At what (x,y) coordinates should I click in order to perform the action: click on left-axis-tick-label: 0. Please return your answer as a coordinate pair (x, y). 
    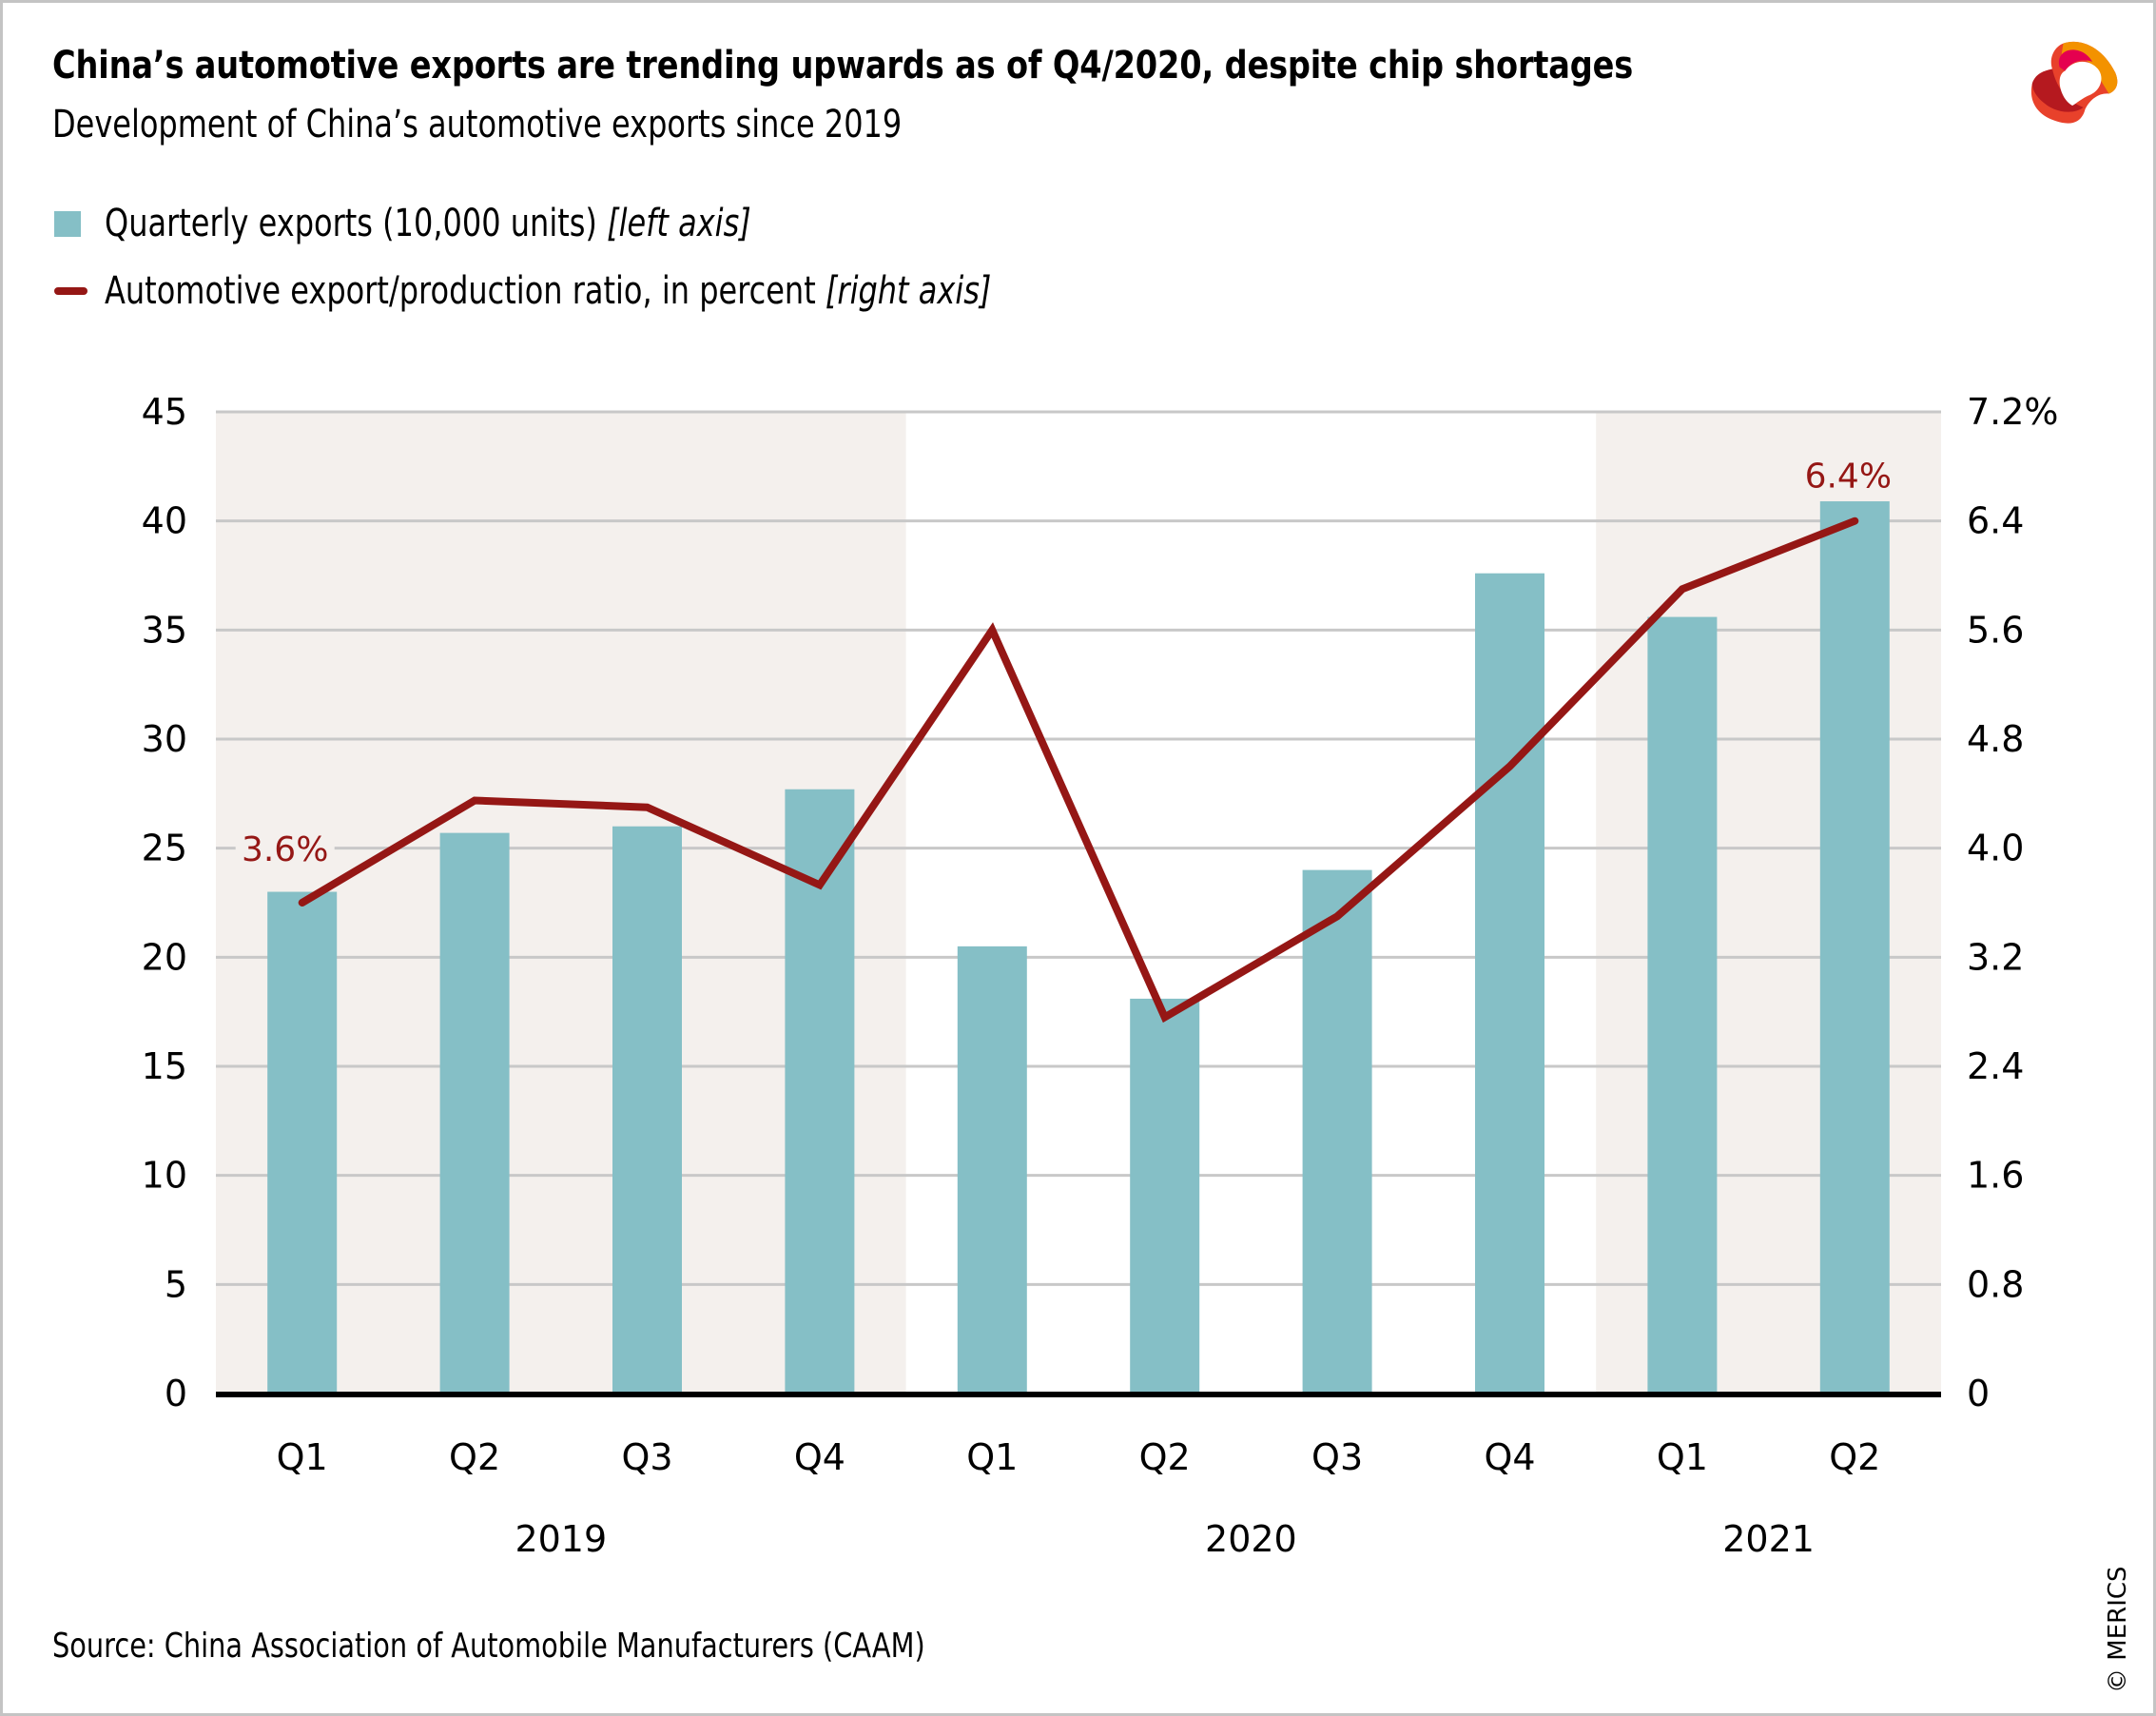
    Looking at the image, I should click on (176, 1393).